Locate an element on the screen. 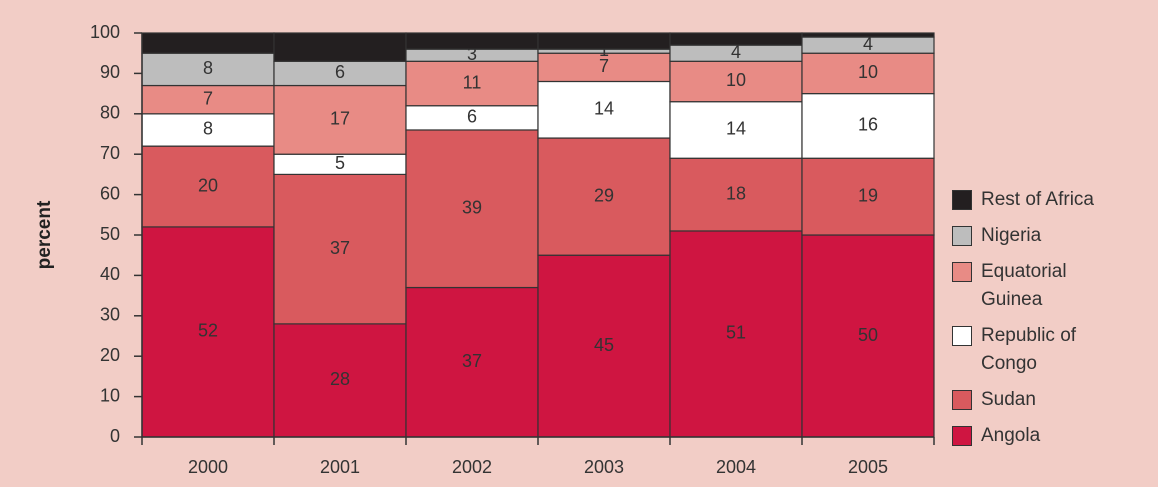 The image size is (1158, 487). y-tick-label: 0 is located at coordinates (115, 436).